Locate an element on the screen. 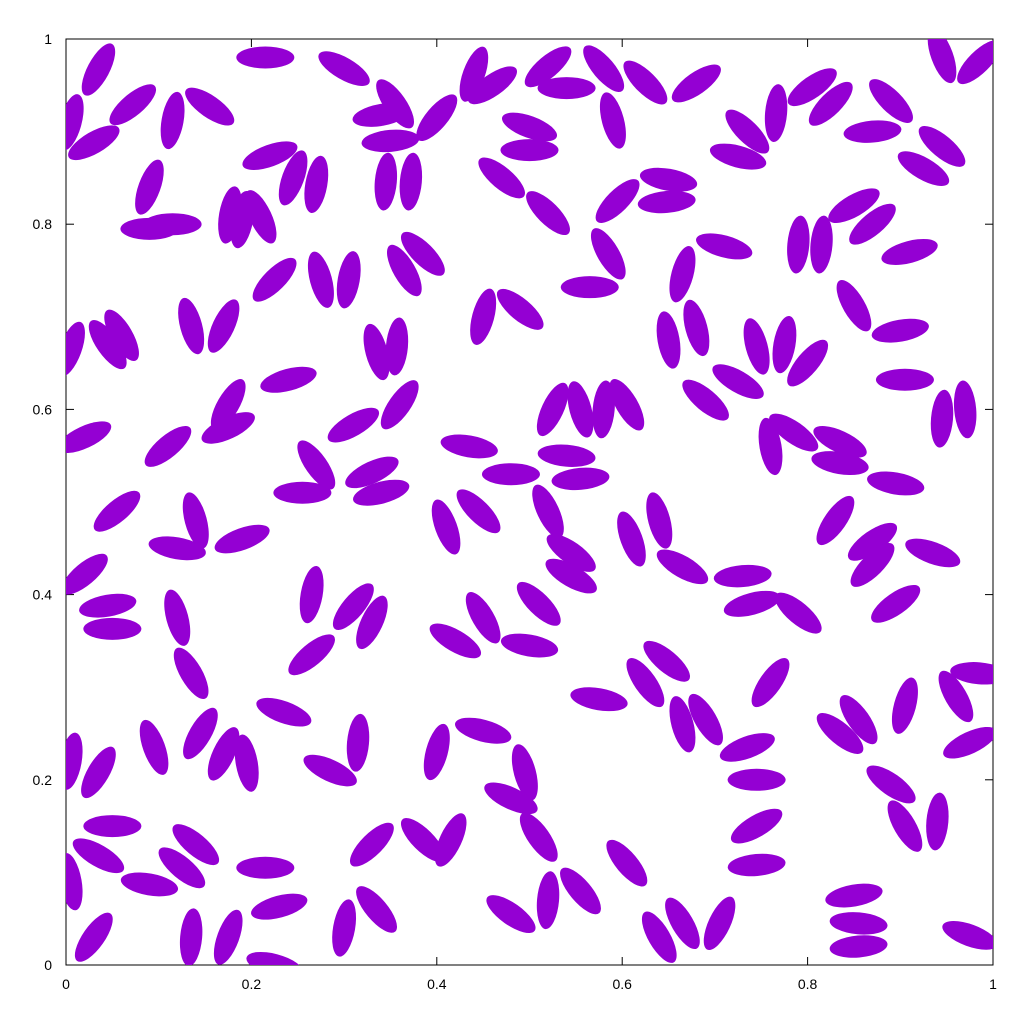  x-tick-label: 0.2 is located at coordinates (252, 984).